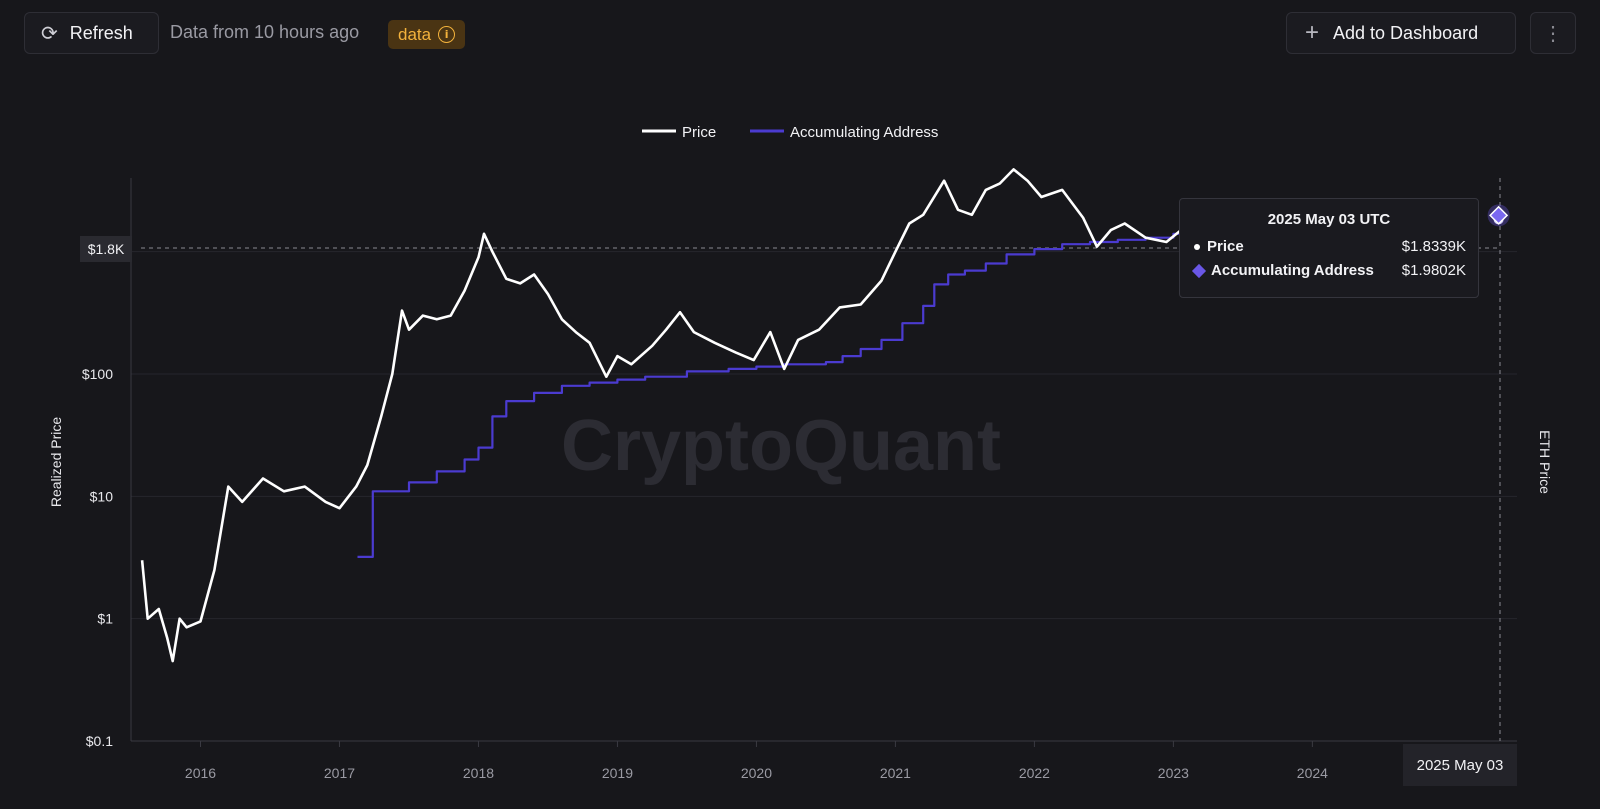  Describe the element at coordinates (864, 132) in the screenshot. I see `legend-accumulating-label: Accumulating Address` at that location.